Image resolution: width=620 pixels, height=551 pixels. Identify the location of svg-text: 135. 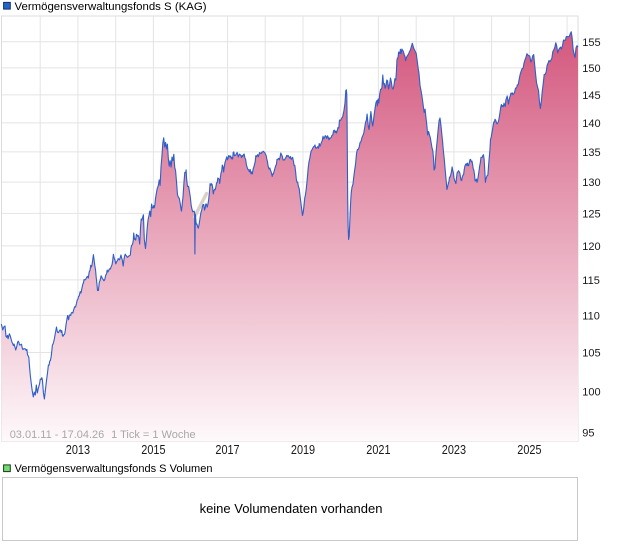
(591, 153).